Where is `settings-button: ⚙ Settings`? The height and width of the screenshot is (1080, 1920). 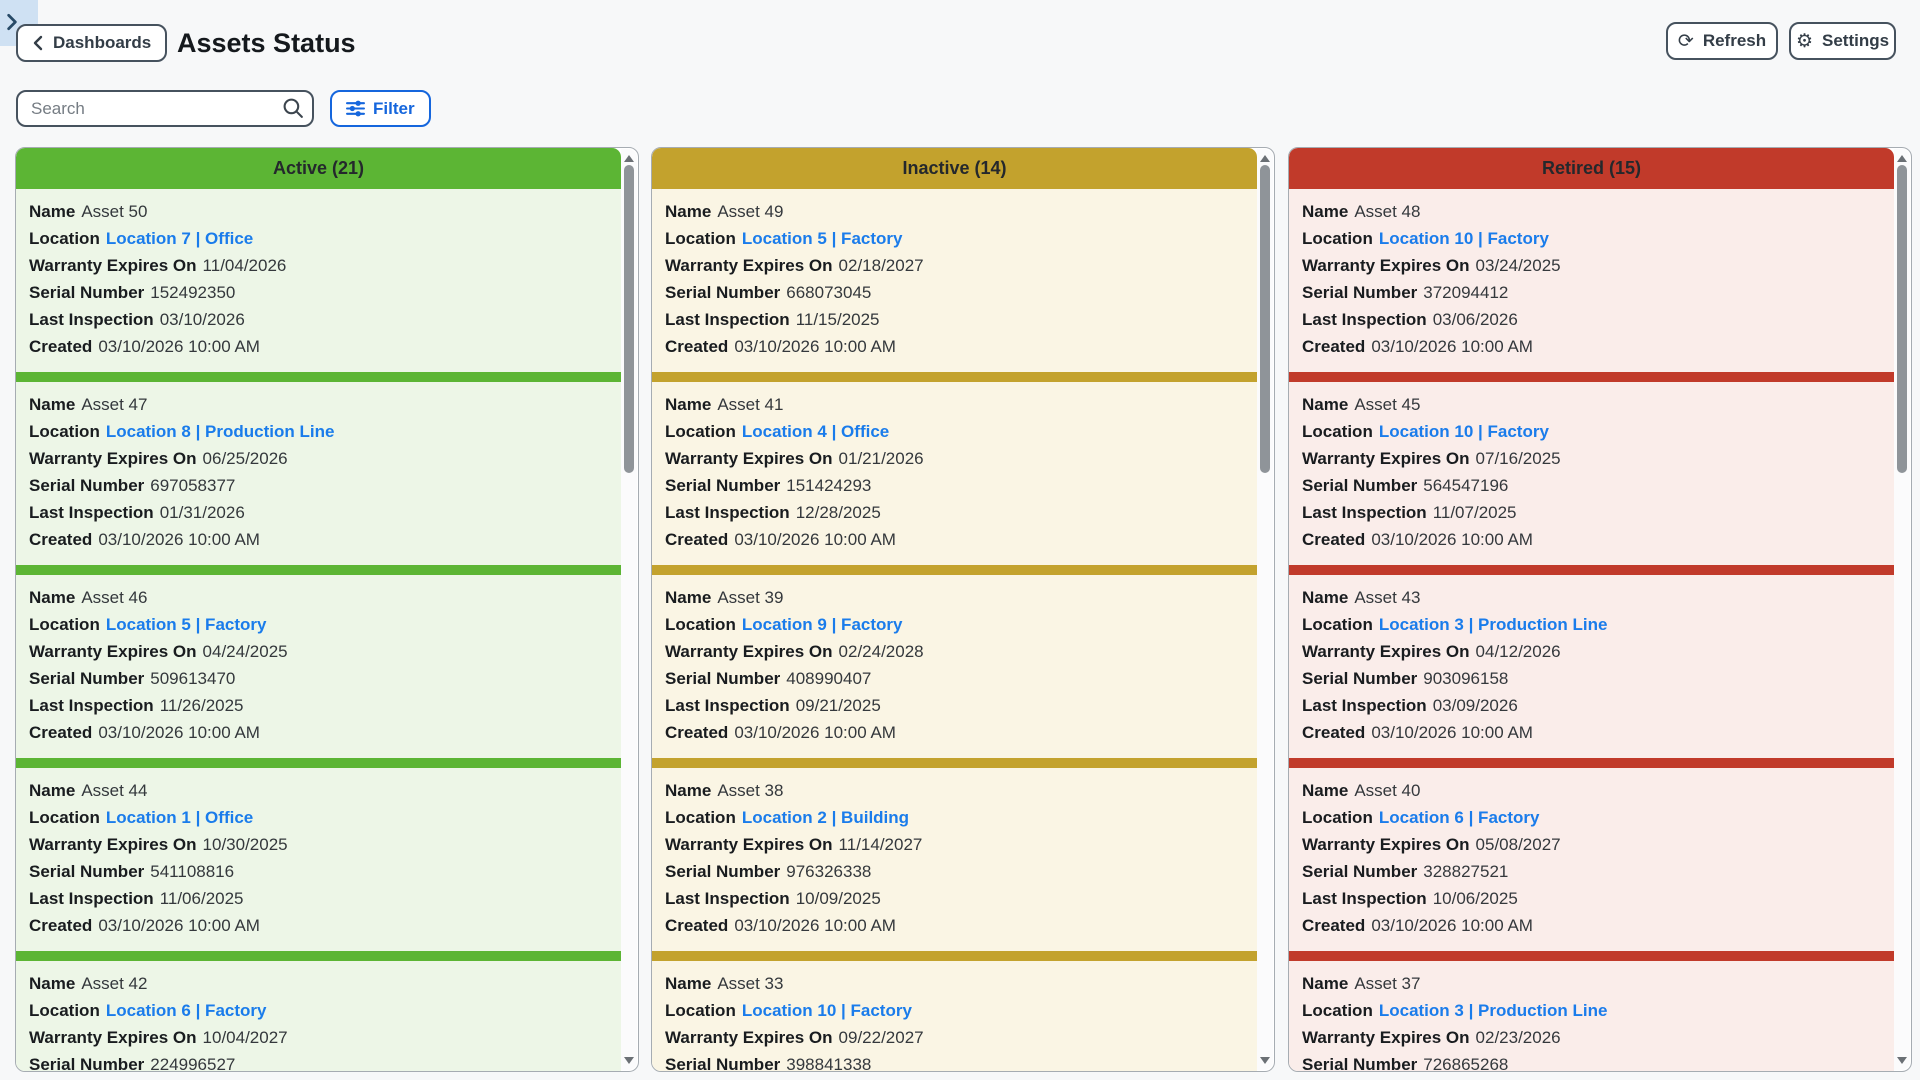
settings-button: ⚙ Settings is located at coordinates (1842, 41).